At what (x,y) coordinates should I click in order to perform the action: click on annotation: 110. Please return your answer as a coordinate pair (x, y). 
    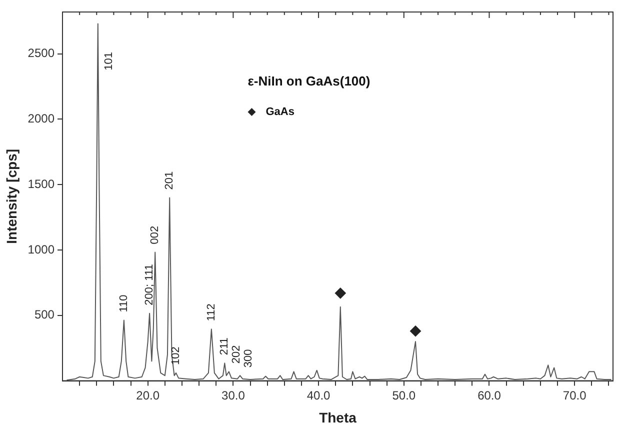
    Looking at the image, I should click on (124, 303).